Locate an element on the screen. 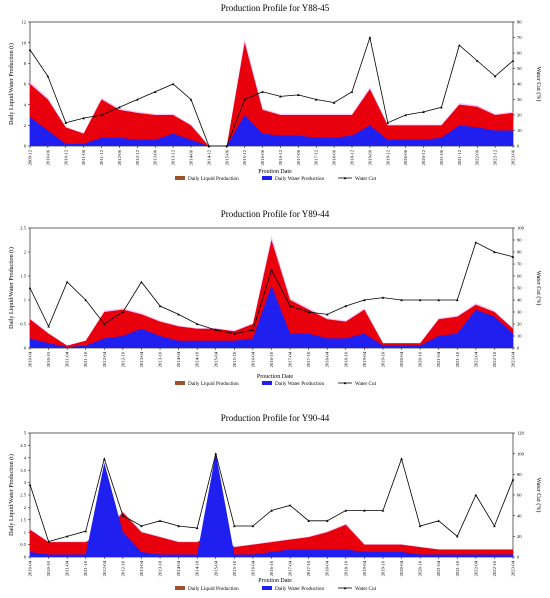 Image resolution: width=550 pixels, height=598 pixels. y2-tick-label: 50 is located at coordinates (519, 288).